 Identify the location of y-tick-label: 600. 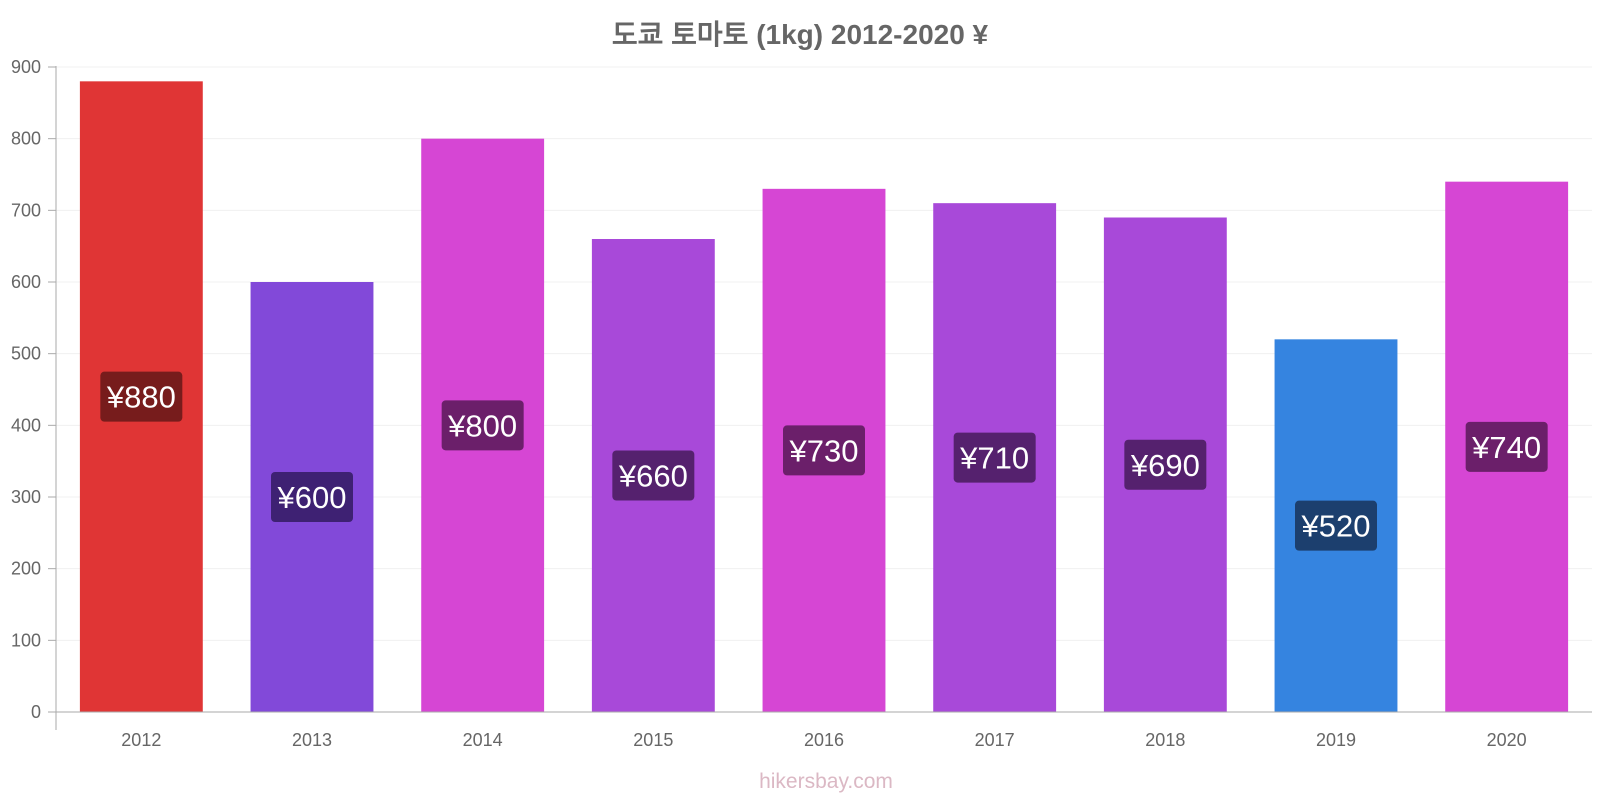
(26, 282).